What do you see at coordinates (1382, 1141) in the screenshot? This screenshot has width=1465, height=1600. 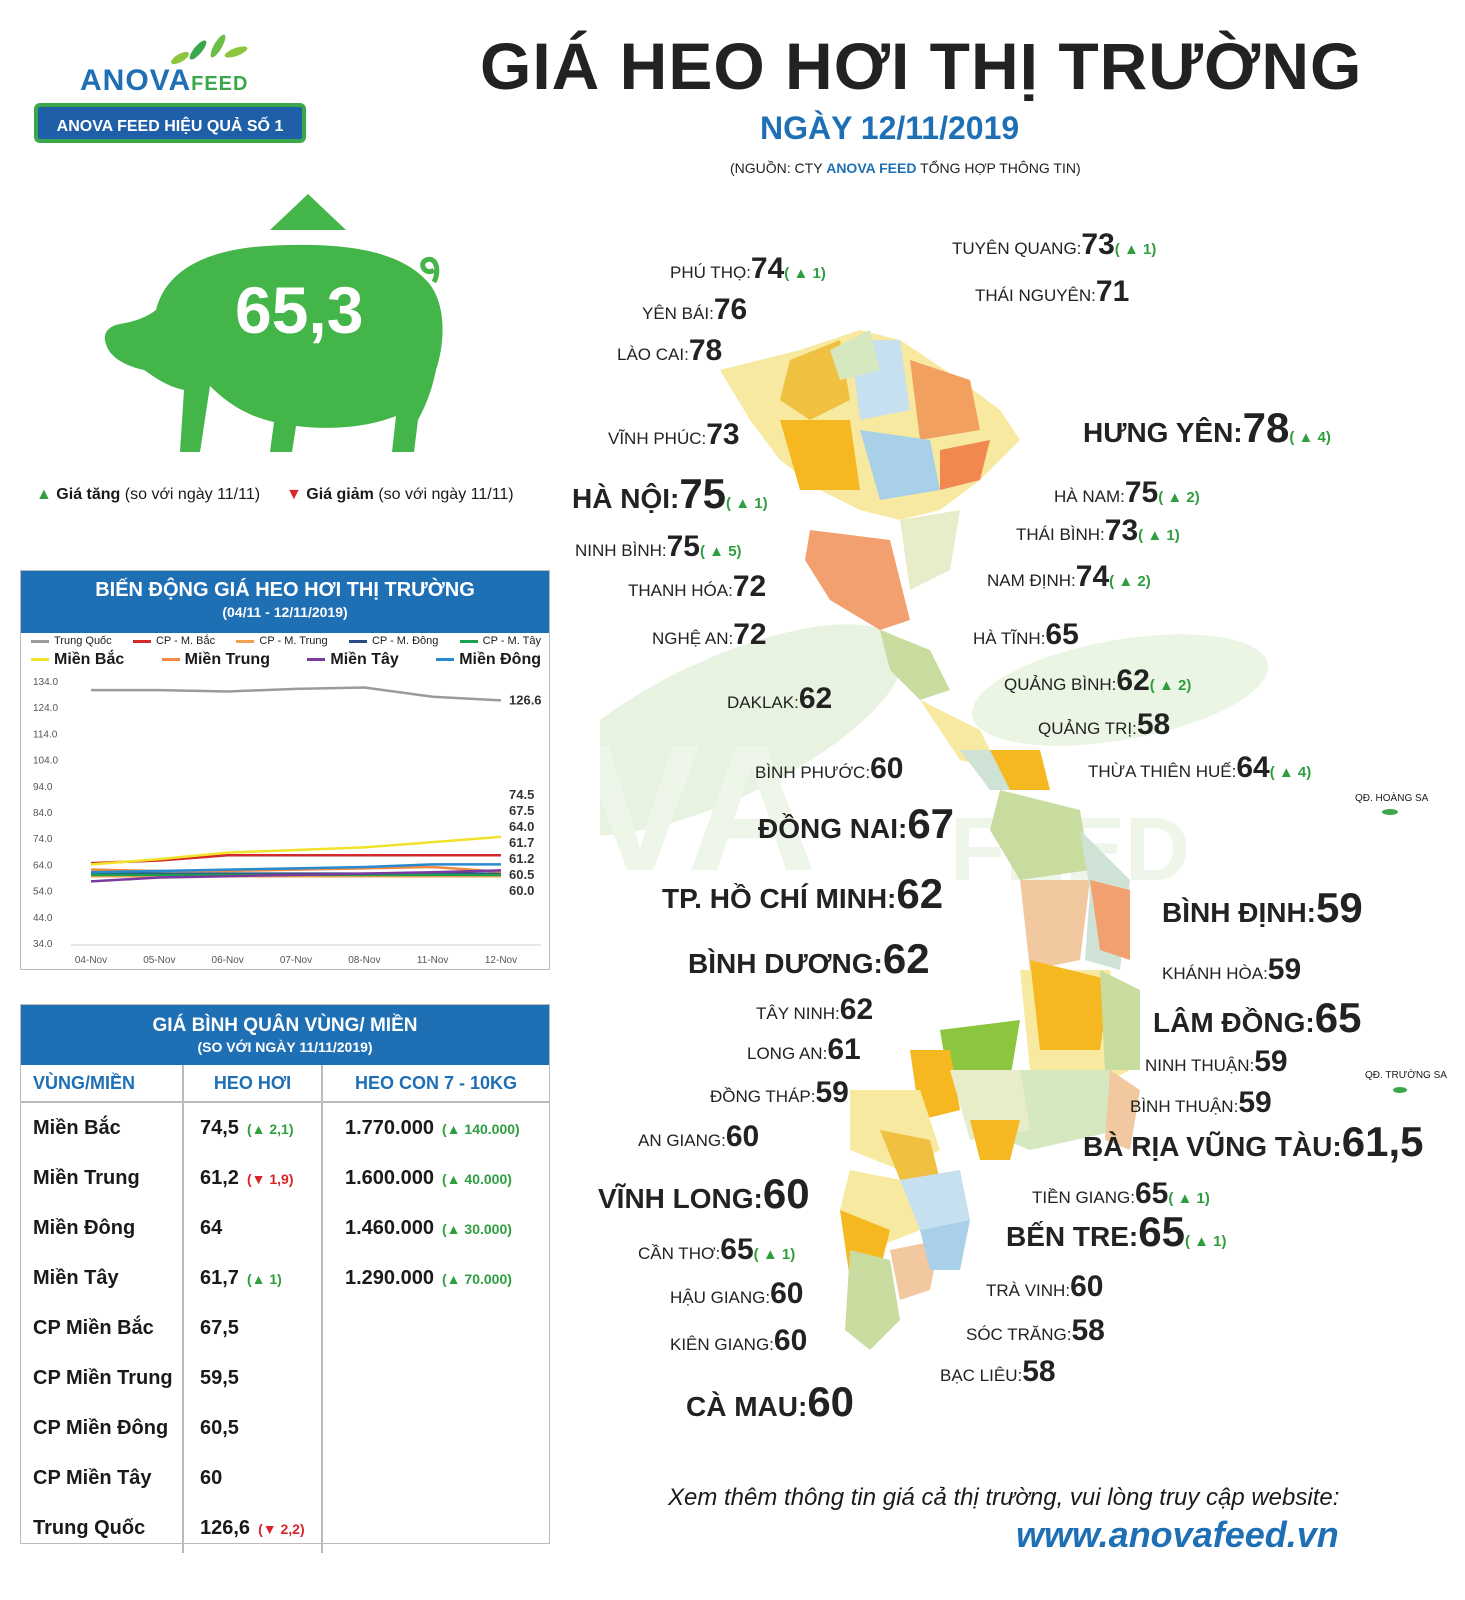 I see `province-price: 61,5` at bounding box center [1382, 1141].